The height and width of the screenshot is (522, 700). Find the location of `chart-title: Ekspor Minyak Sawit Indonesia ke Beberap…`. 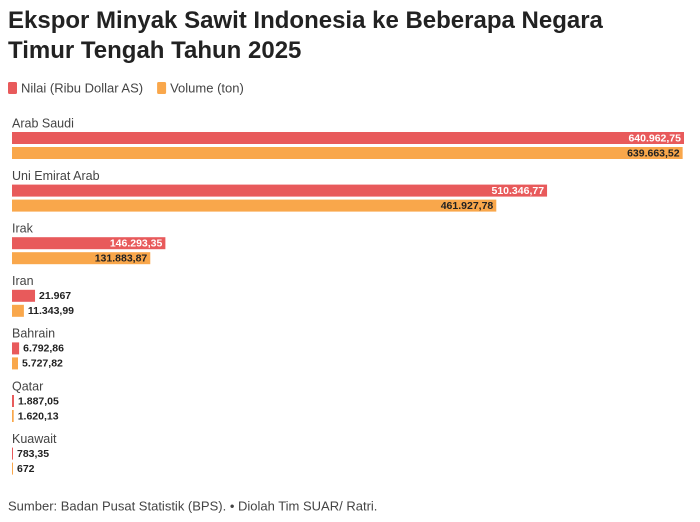

chart-title: Ekspor Minyak Sawit Indonesia ke Beberap… is located at coordinates (306, 35).